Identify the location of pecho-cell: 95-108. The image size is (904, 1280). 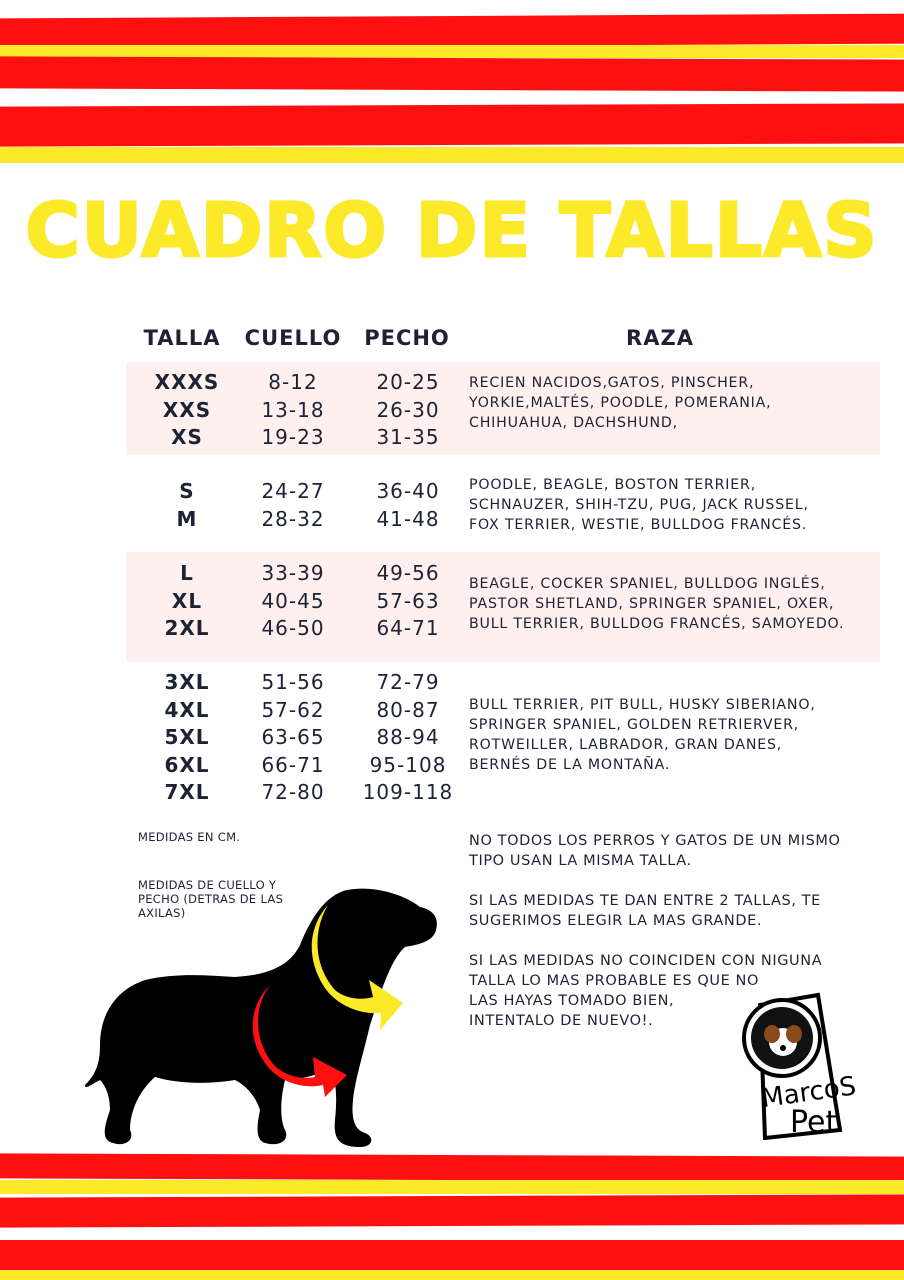
(408, 764).